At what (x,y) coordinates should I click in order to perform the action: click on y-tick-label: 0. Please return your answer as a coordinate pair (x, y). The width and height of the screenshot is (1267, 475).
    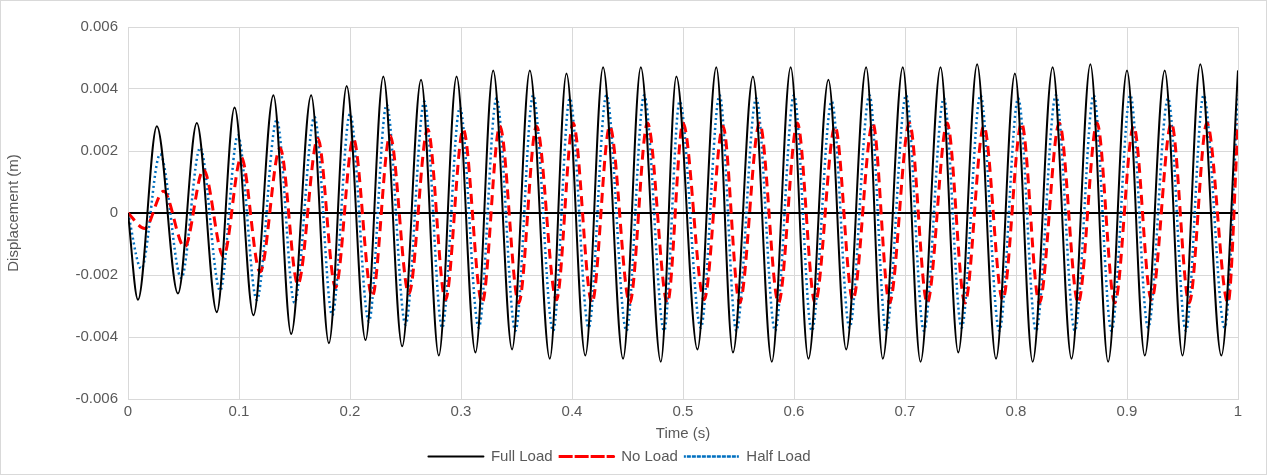
    Looking at the image, I should click on (113, 212).